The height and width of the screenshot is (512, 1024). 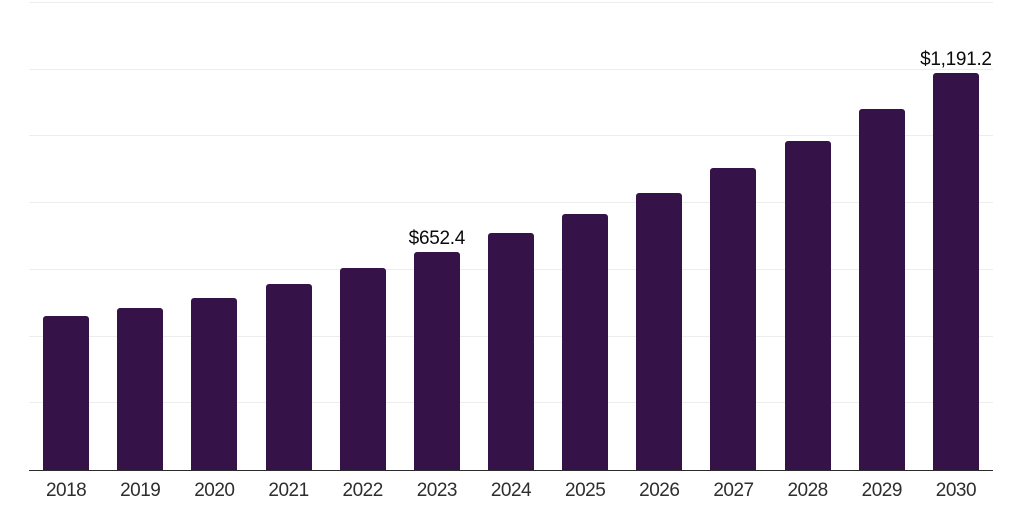 I want to click on x-tick-2029: 2029, so click(x=882, y=490).